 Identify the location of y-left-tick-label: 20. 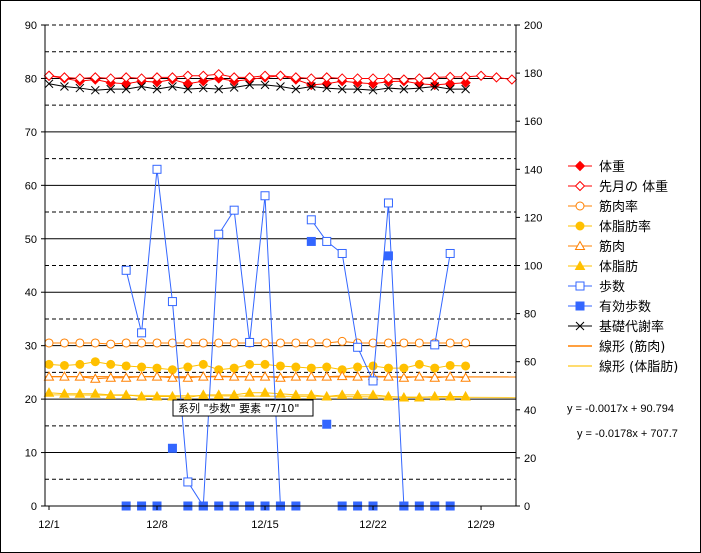
(31, 400).